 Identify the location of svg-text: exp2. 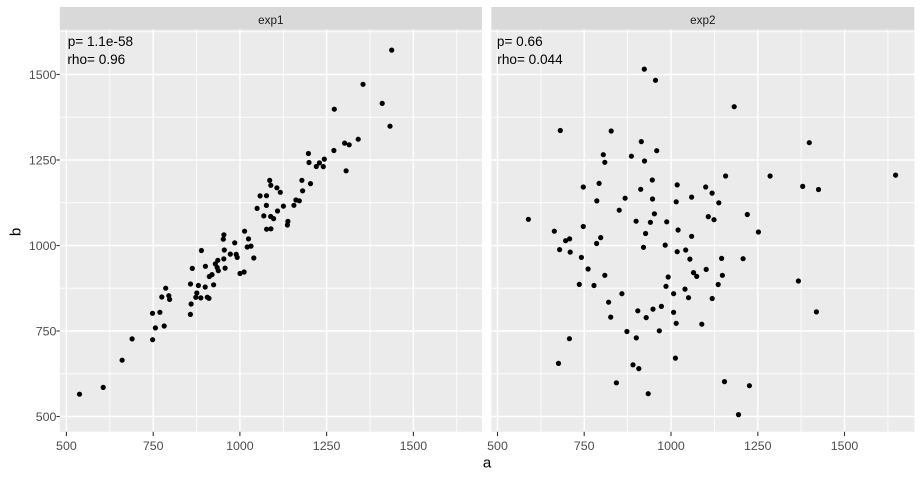
(702, 20).